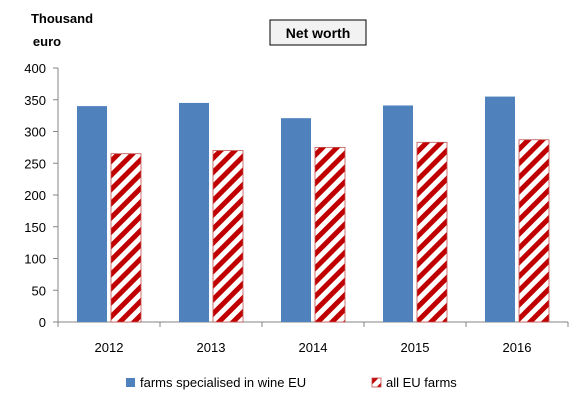  What do you see at coordinates (517, 347) in the screenshot?
I see `x-tick-label: 2016` at bounding box center [517, 347].